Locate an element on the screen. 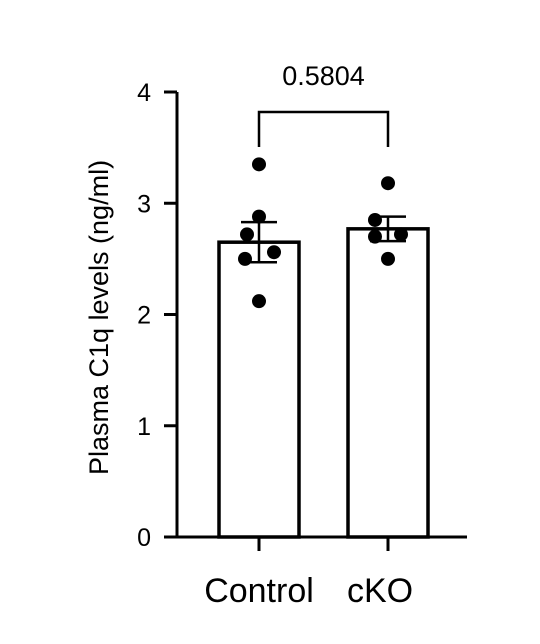  p-value-label: 0.5804 is located at coordinates (323, 76).